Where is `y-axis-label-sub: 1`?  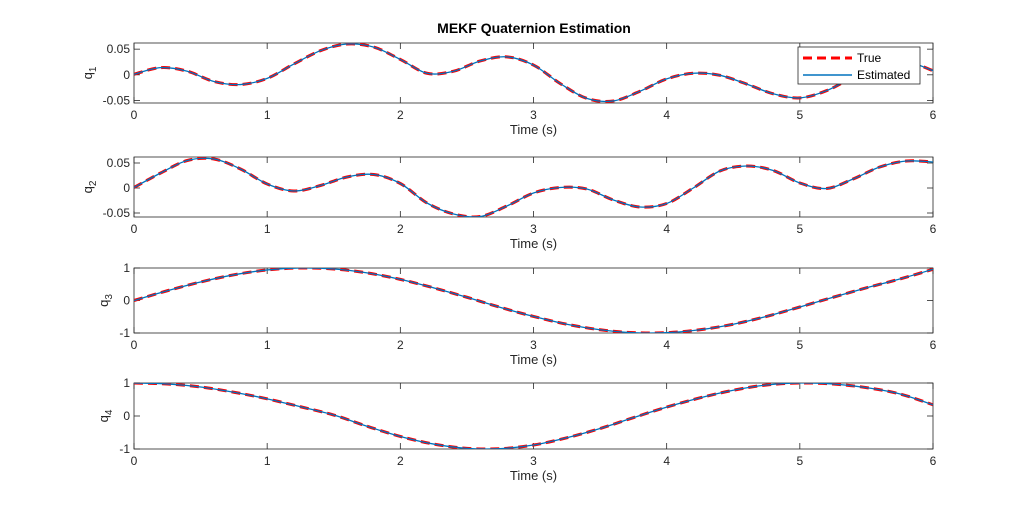 y-axis-label-sub: 1 is located at coordinates (93, 69).